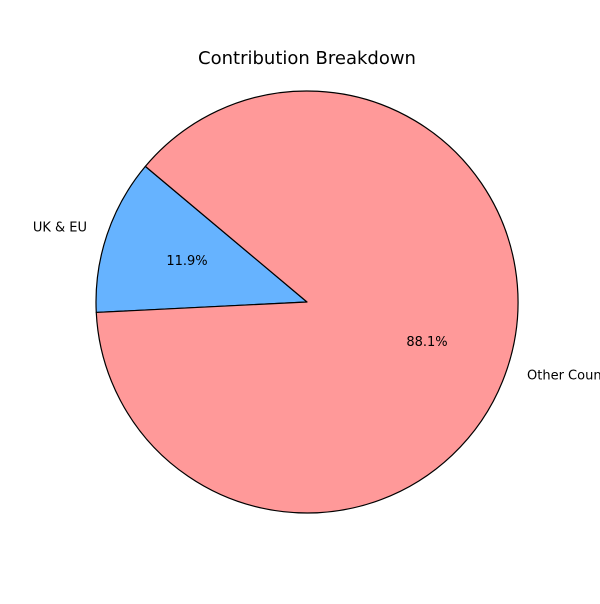 Image resolution: width=600 pixels, height=604 pixels. Describe the element at coordinates (60, 228) in the screenshot. I see `slice-label: UK & EU` at that location.